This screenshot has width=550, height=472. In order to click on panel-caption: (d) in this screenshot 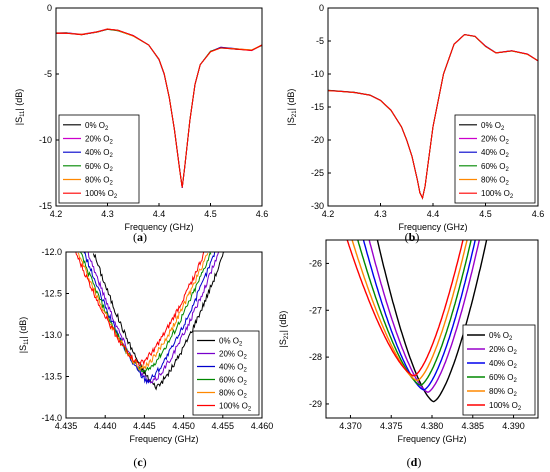, I will do `click(414, 462)`.